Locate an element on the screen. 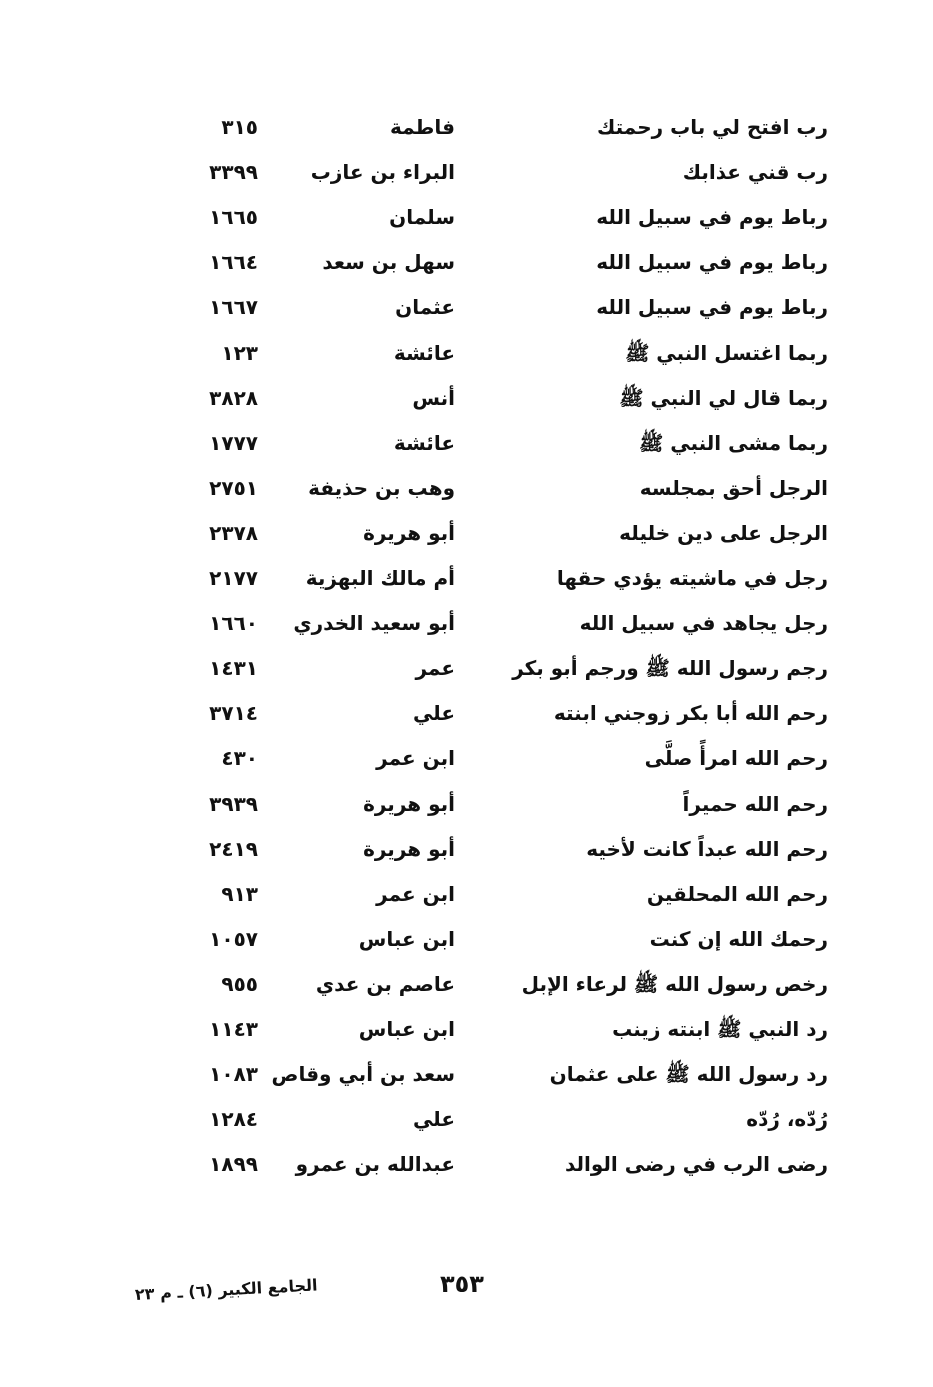 This screenshot has height=1387, width=933. hadith-text: رجل في ماشيته يؤدي حقها is located at coordinates (692, 578).